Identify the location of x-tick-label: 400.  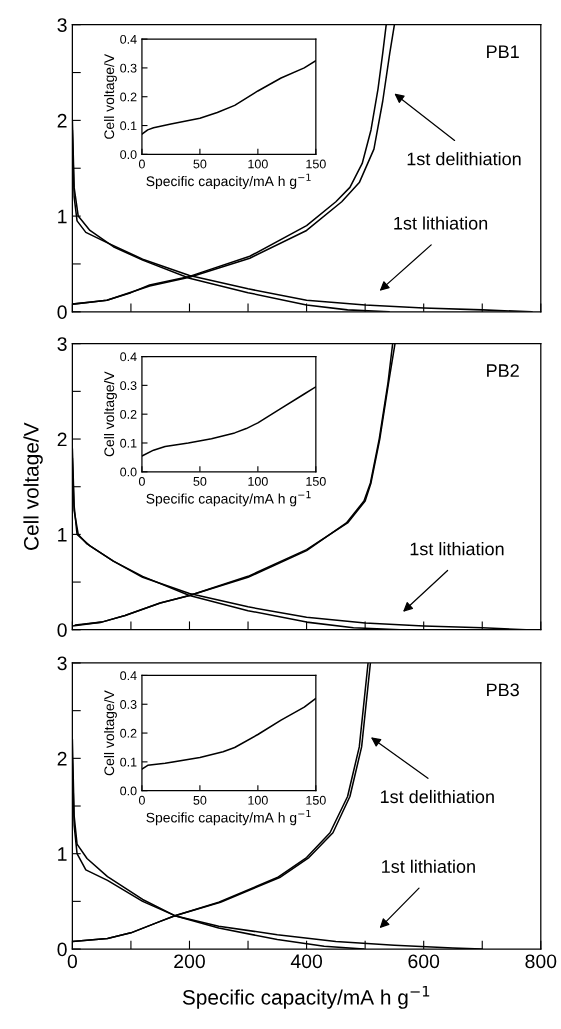
(306, 961).